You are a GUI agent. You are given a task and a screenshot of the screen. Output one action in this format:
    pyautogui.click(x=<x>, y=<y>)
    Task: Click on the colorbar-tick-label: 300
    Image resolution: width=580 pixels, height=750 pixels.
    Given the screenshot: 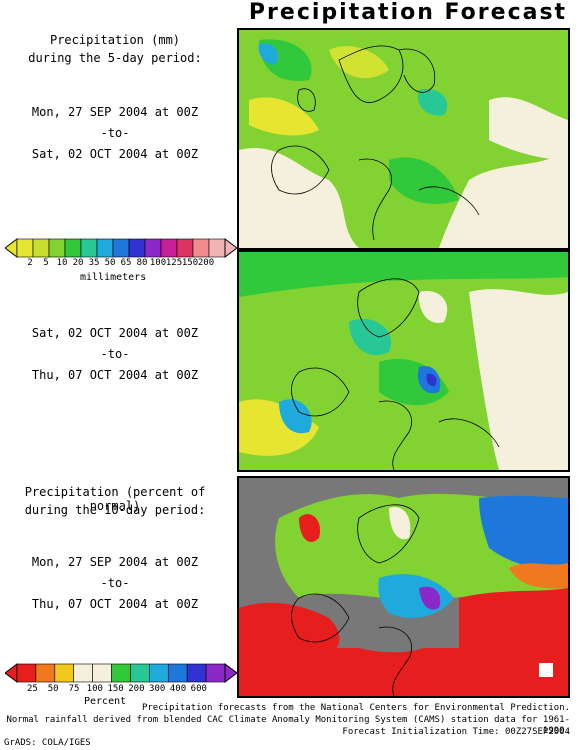 What is the action you would take?
    pyautogui.click(x=157, y=689)
    